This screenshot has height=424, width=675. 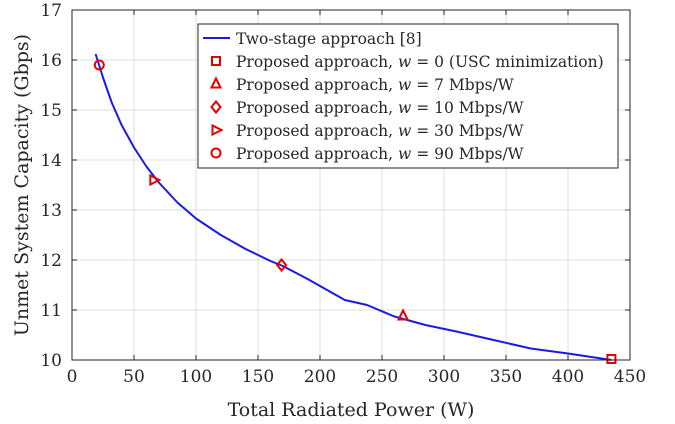 What do you see at coordinates (51, 211) in the screenshot?
I see `y-tick-label: 13` at bounding box center [51, 211].